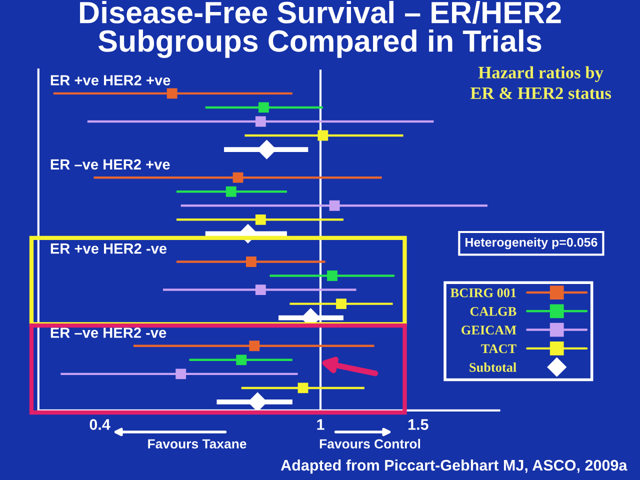 This screenshot has height=480, width=640. What do you see at coordinates (100, 424) in the screenshot?
I see `x-tick-label: 0.4` at bounding box center [100, 424].